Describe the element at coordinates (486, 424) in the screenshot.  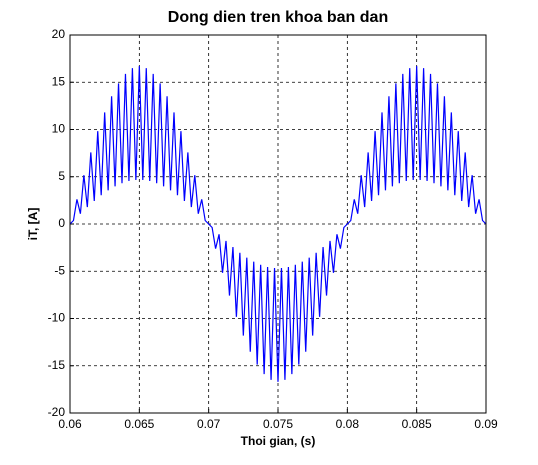
I see `x-tick-label: 0.09` at that location.